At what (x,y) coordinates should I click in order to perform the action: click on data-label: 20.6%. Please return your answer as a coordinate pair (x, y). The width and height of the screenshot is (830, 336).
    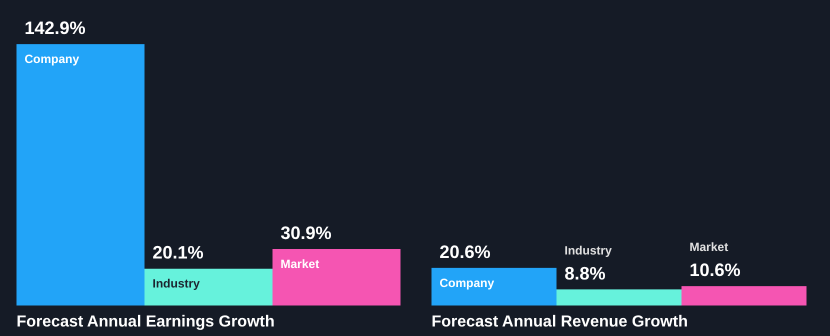
    Looking at the image, I should click on (465, 252).